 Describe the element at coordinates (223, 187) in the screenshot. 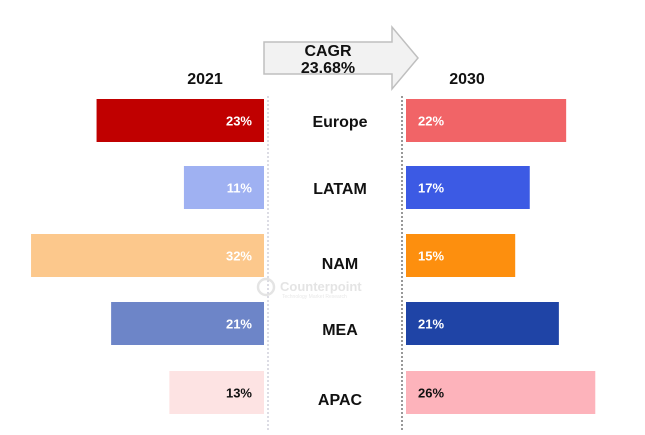

I see `bar-2021-latam` at that location.